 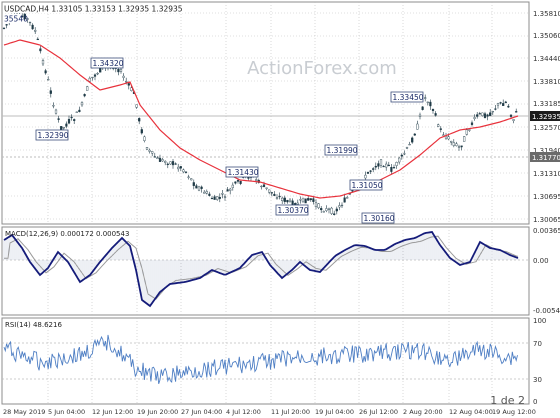 I want to click on annotation-high-2: 1.31430, so click(x=243, y=172).